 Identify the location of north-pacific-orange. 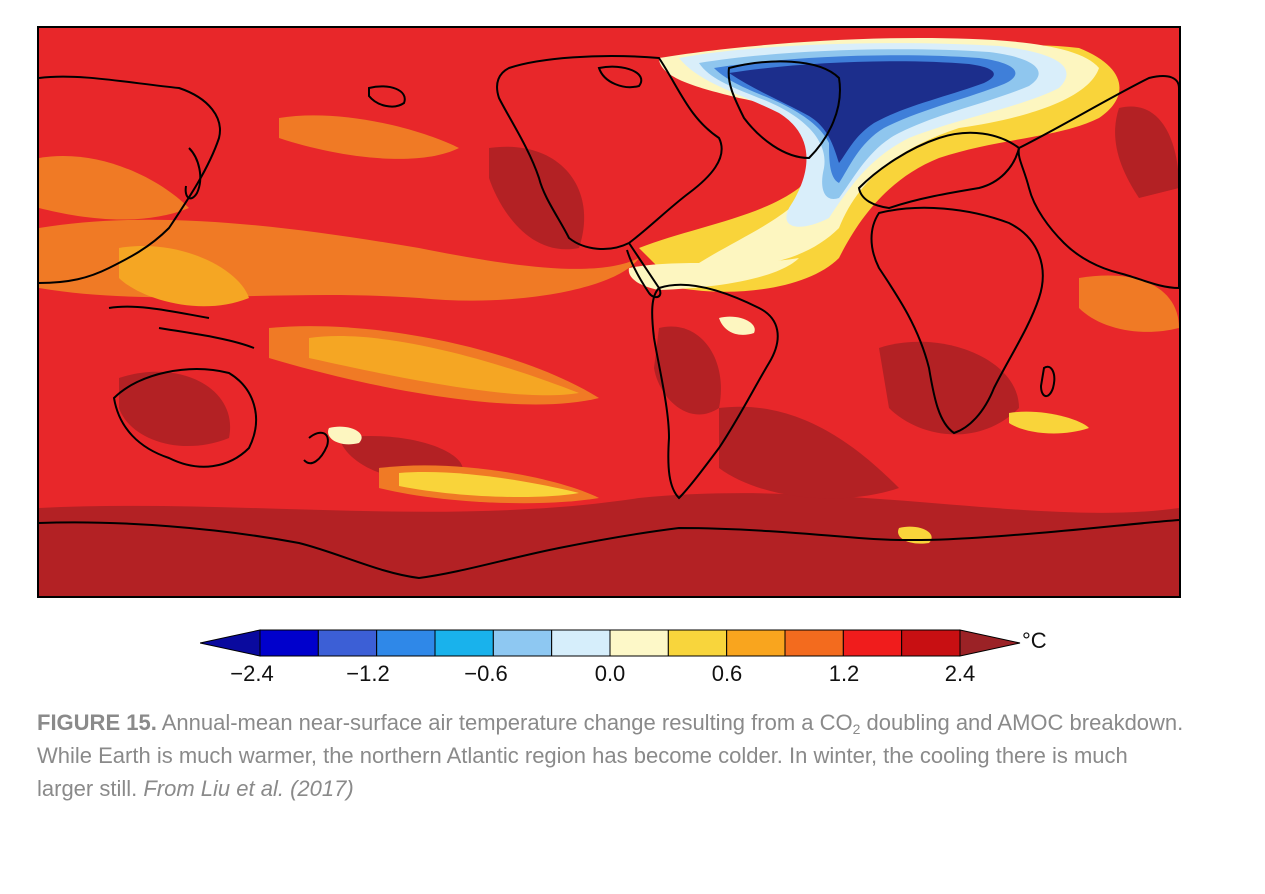
(369, 137).